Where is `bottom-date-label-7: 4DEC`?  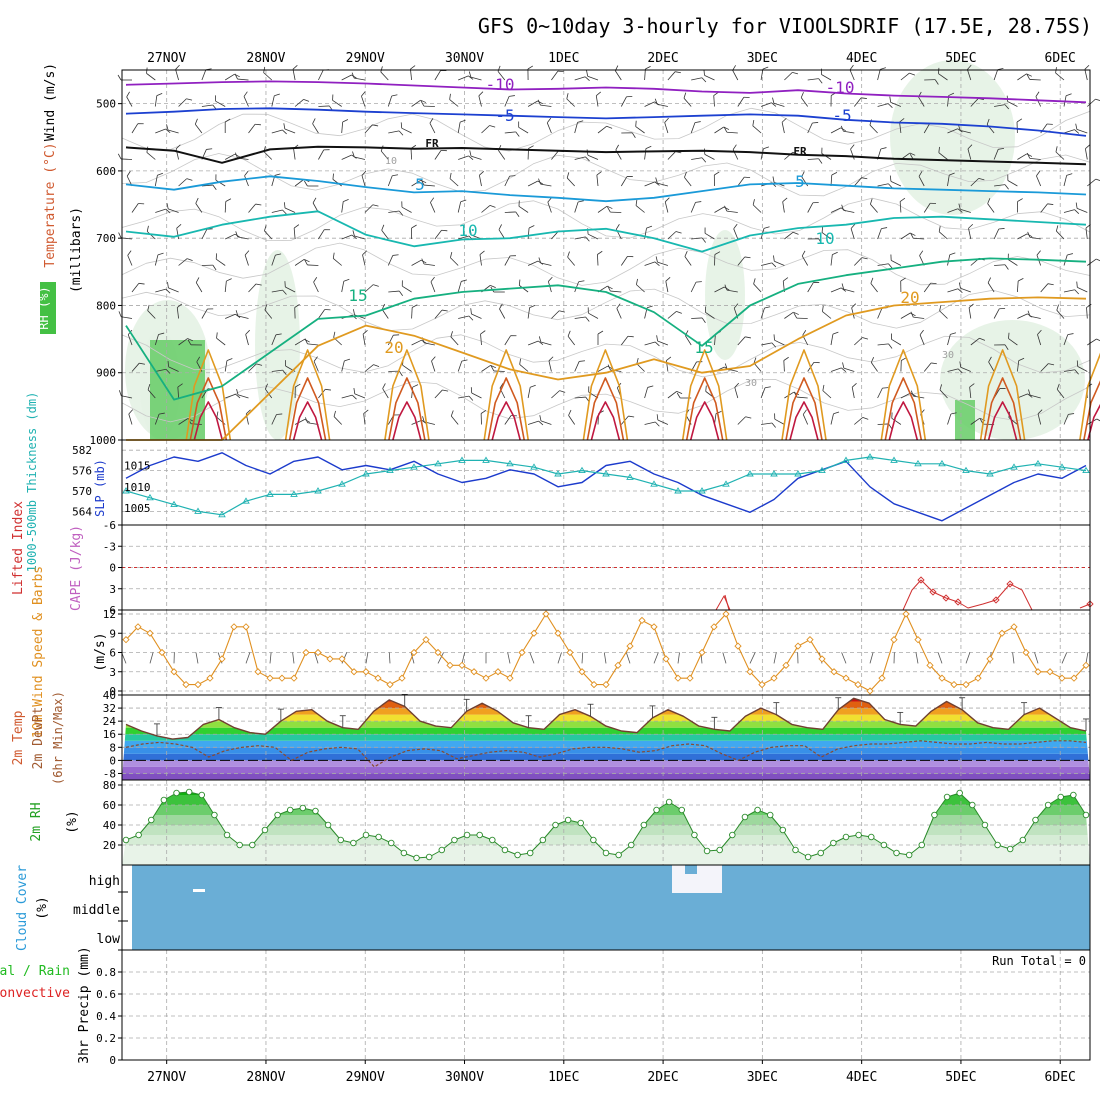
bottom-date-label-7: 4DEC is located at coordinates (861, 1077).